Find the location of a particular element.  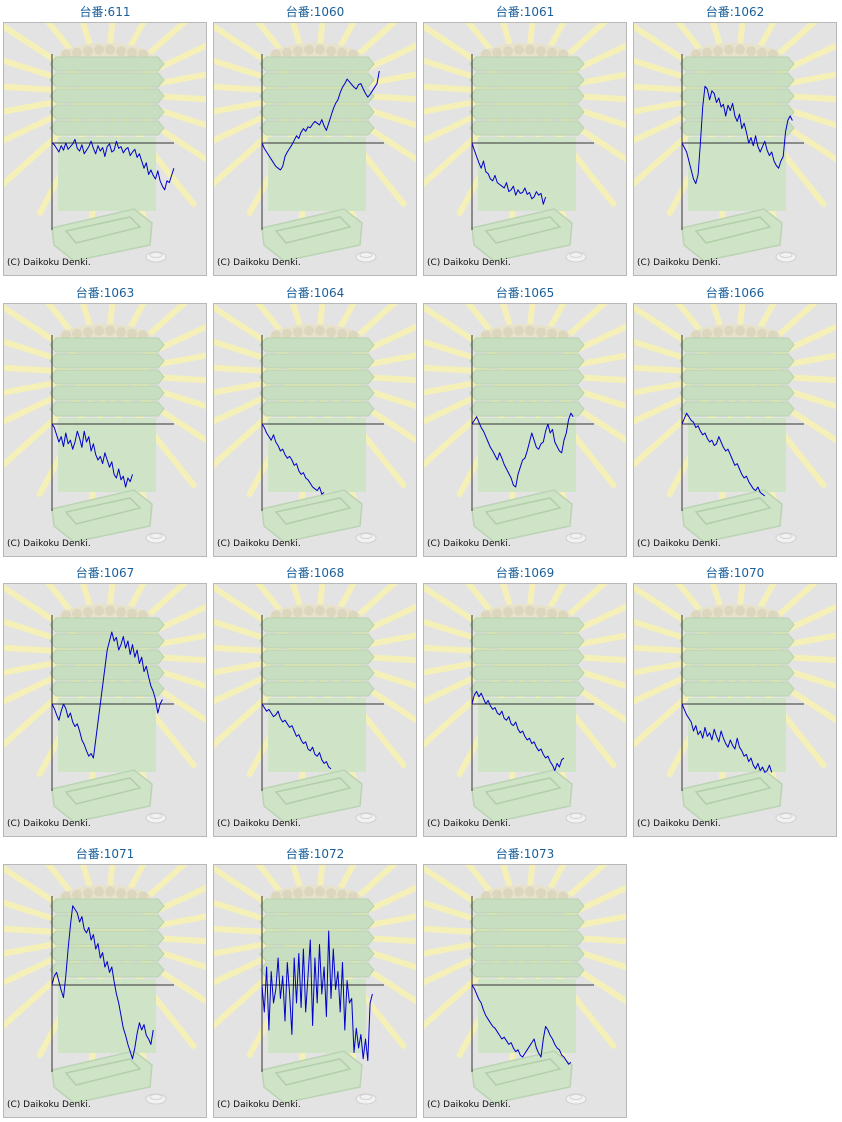

machine-number-title: 台番:1064 is located at coordinates (315, 293).